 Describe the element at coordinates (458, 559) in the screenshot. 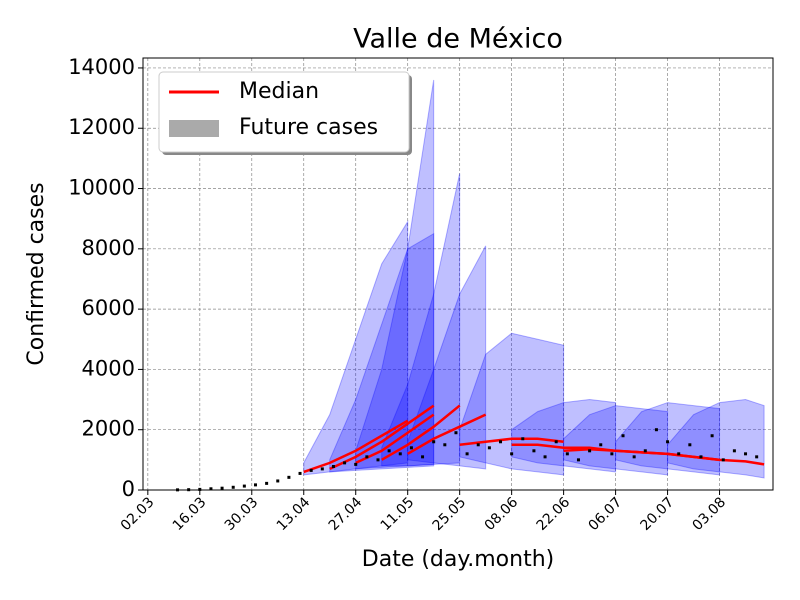

I see `x-axis-label: Date (day.month)` at that location.